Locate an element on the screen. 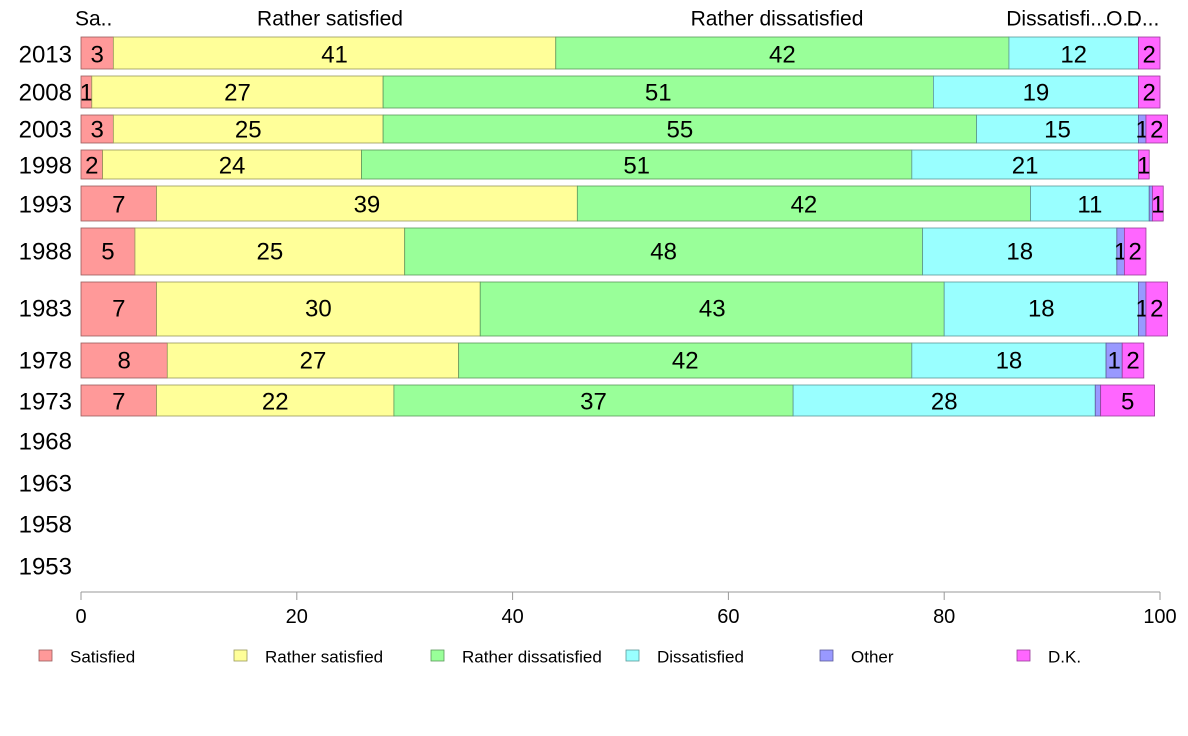 The width and height of the screenshot is (1188, 736). data-label-1993-3: 42 is located at coordinates (804, 205).